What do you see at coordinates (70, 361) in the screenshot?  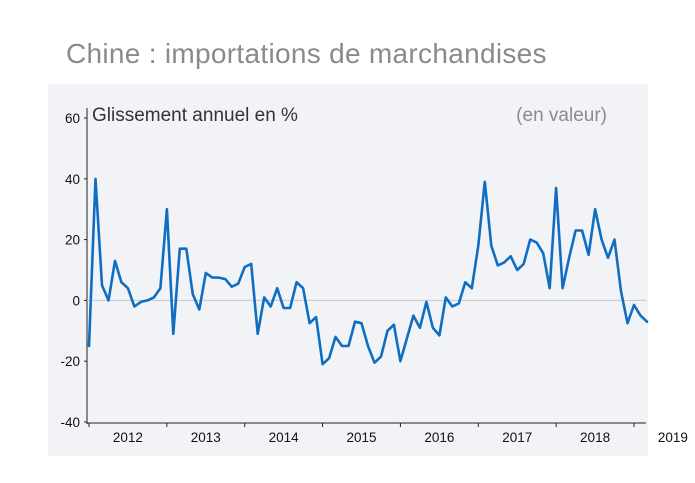 I see `y-tick-label: -20` at bounding box center [70, 361].